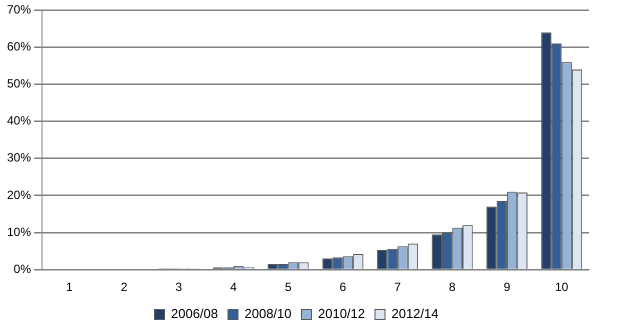  I want to click on x-tick-label: 9, so click(507, 287).